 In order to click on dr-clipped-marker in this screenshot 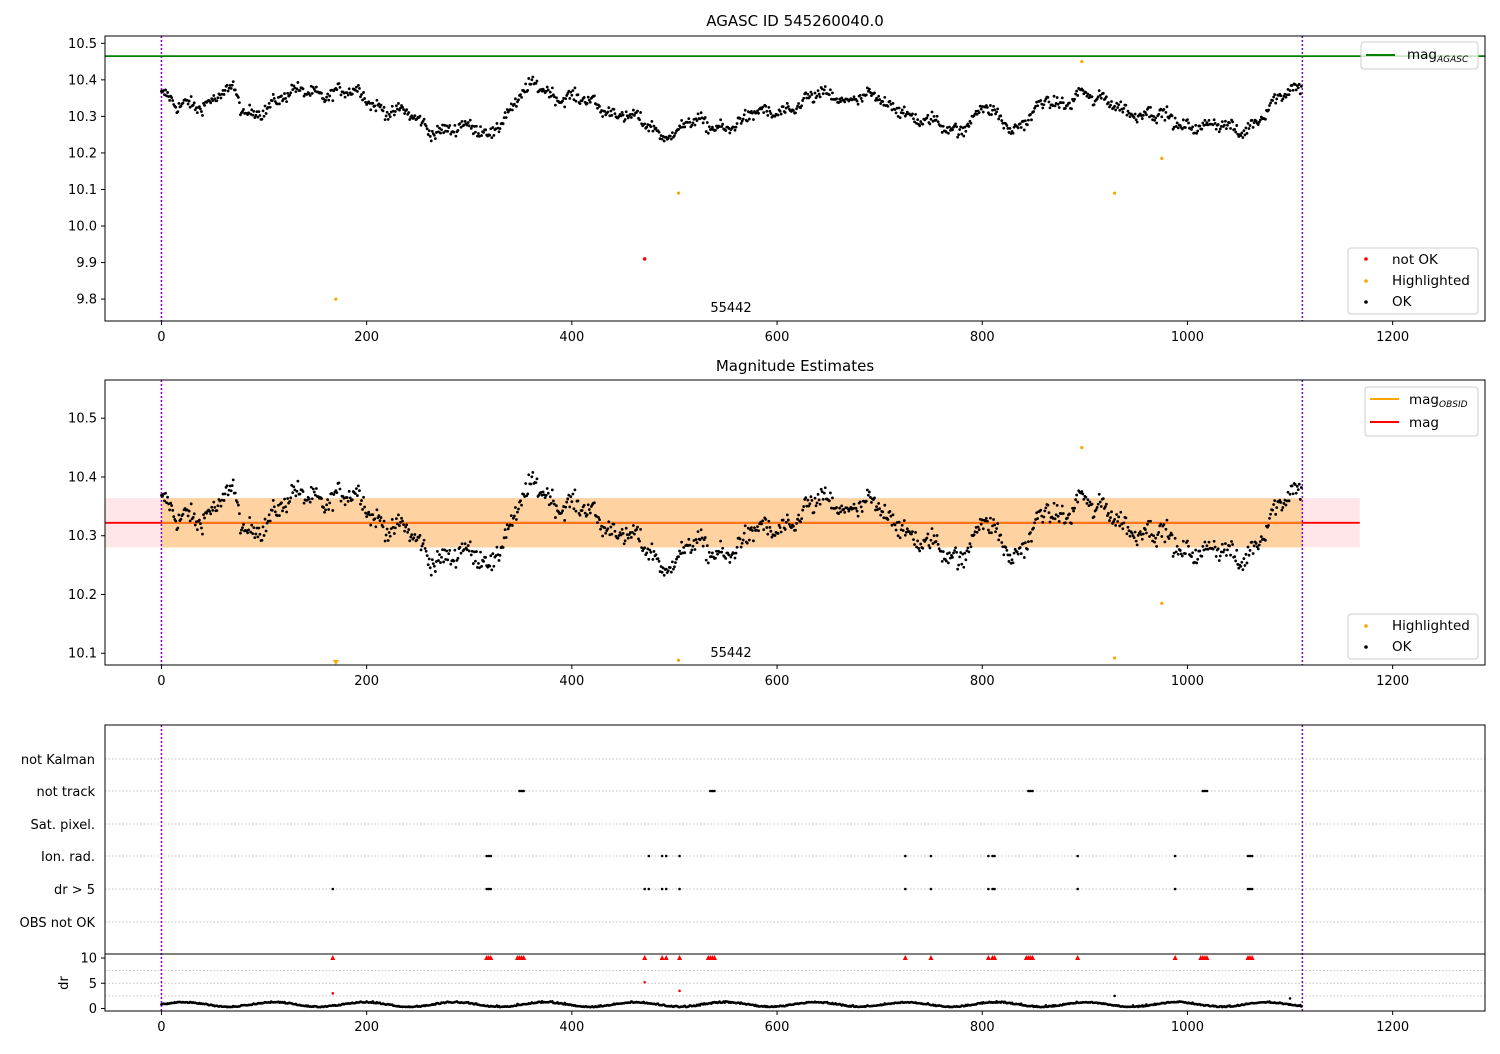, I will do `click(524, 958)`.